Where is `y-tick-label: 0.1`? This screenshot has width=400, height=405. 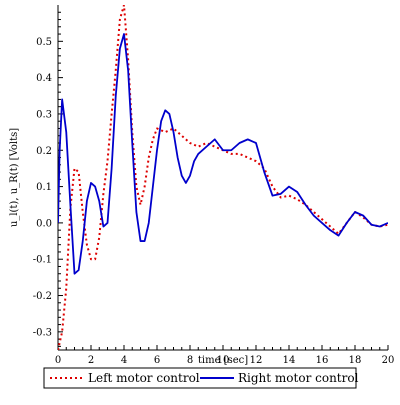
y-tick-label: 0.1 is located at coordinates (44, 187).